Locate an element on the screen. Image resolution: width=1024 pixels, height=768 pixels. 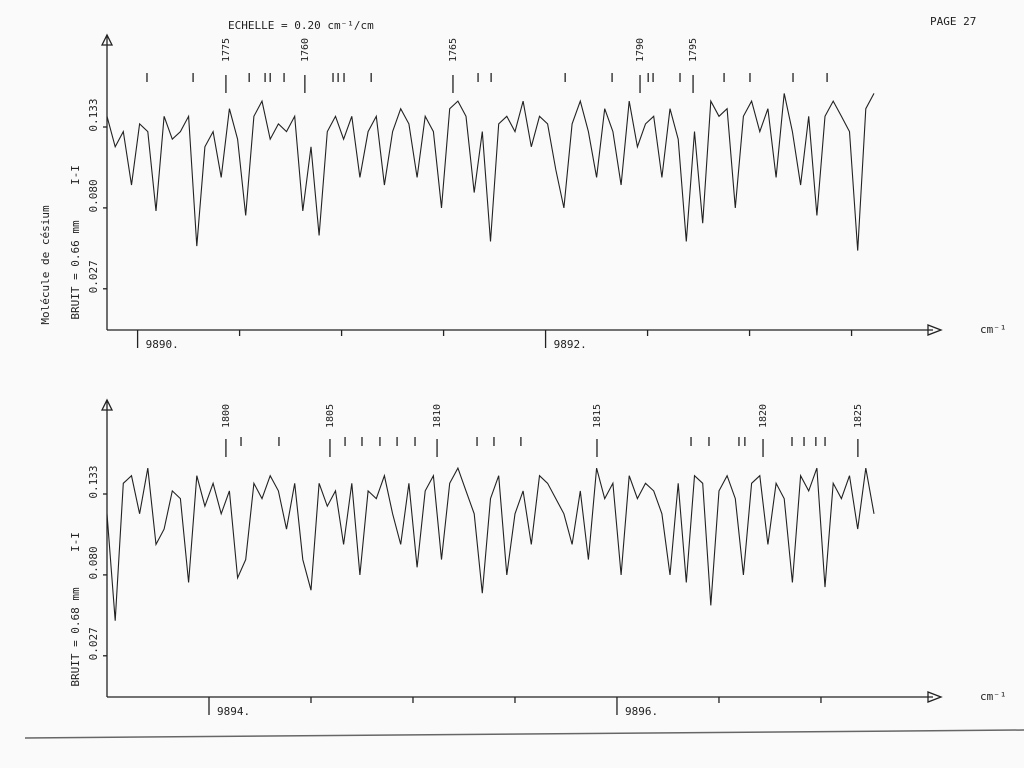
line-id-label: 1810 is located at coordinates (437, 416).